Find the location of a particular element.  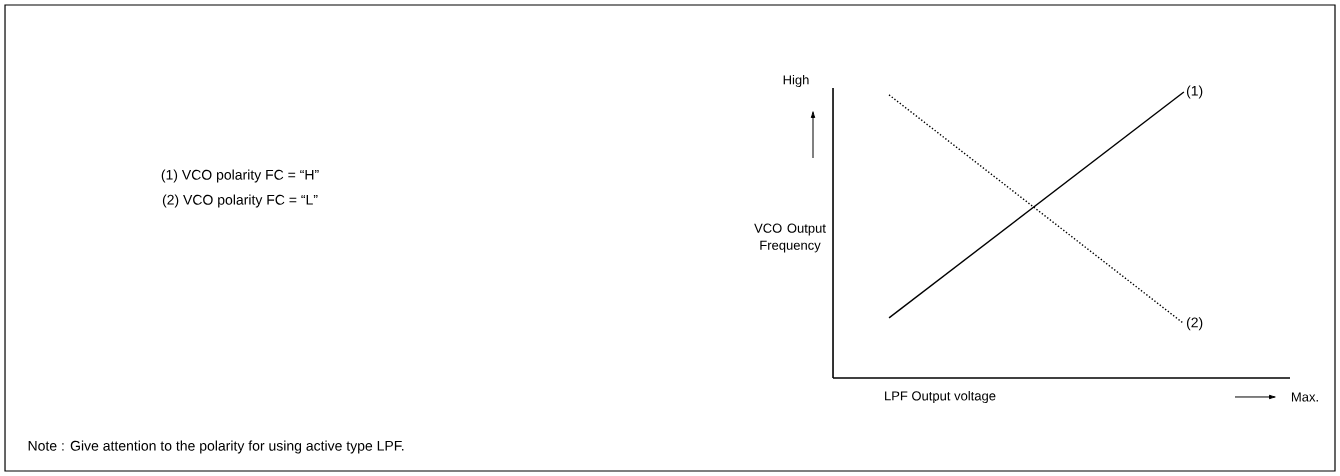

text: Note : Give attention to the polarity for using active type LPF. is located at coordinates (216, 447).